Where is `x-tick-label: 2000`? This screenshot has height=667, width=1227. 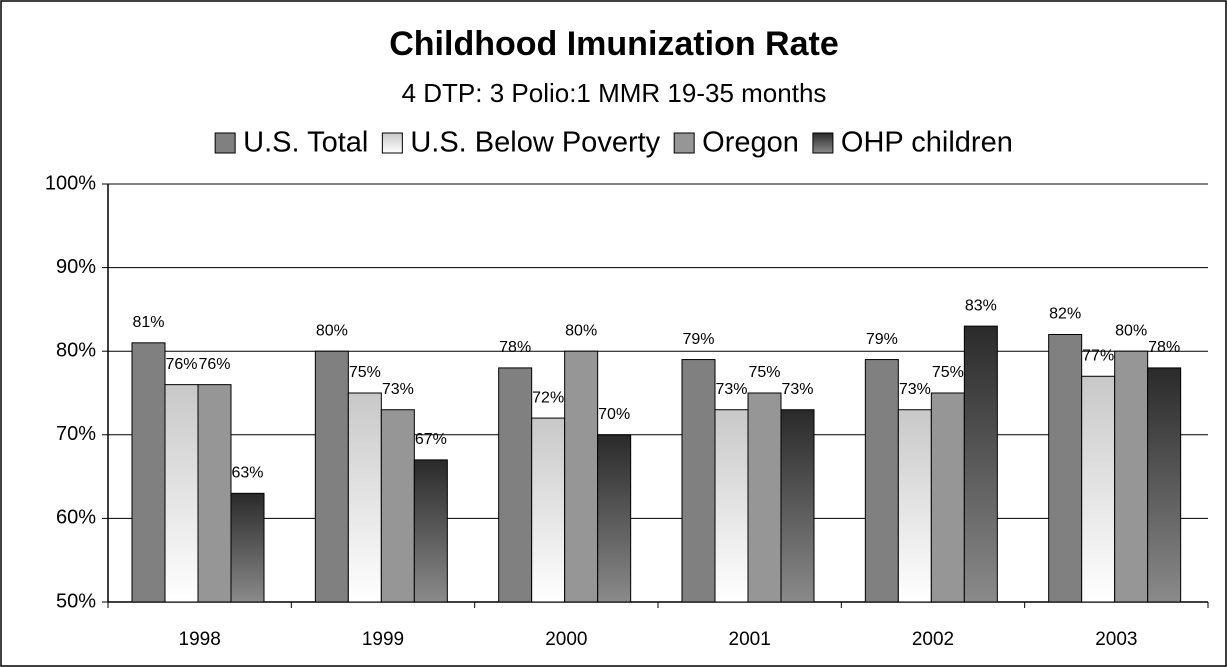 x-tick-label: 2000 is located at coordinates (566, 639).